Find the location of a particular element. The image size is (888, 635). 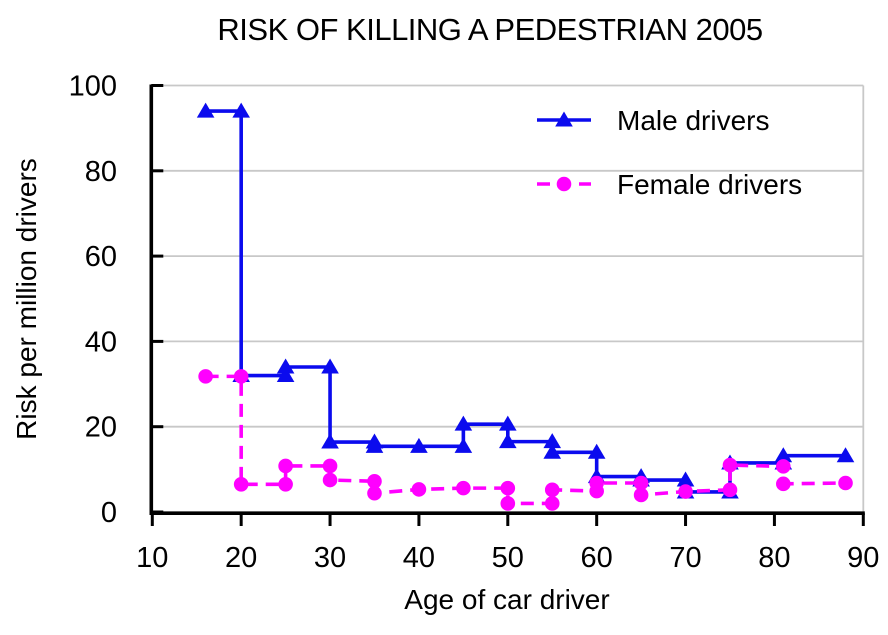

x-axis-label: Age of car driver is located at coordinates (507, 599).